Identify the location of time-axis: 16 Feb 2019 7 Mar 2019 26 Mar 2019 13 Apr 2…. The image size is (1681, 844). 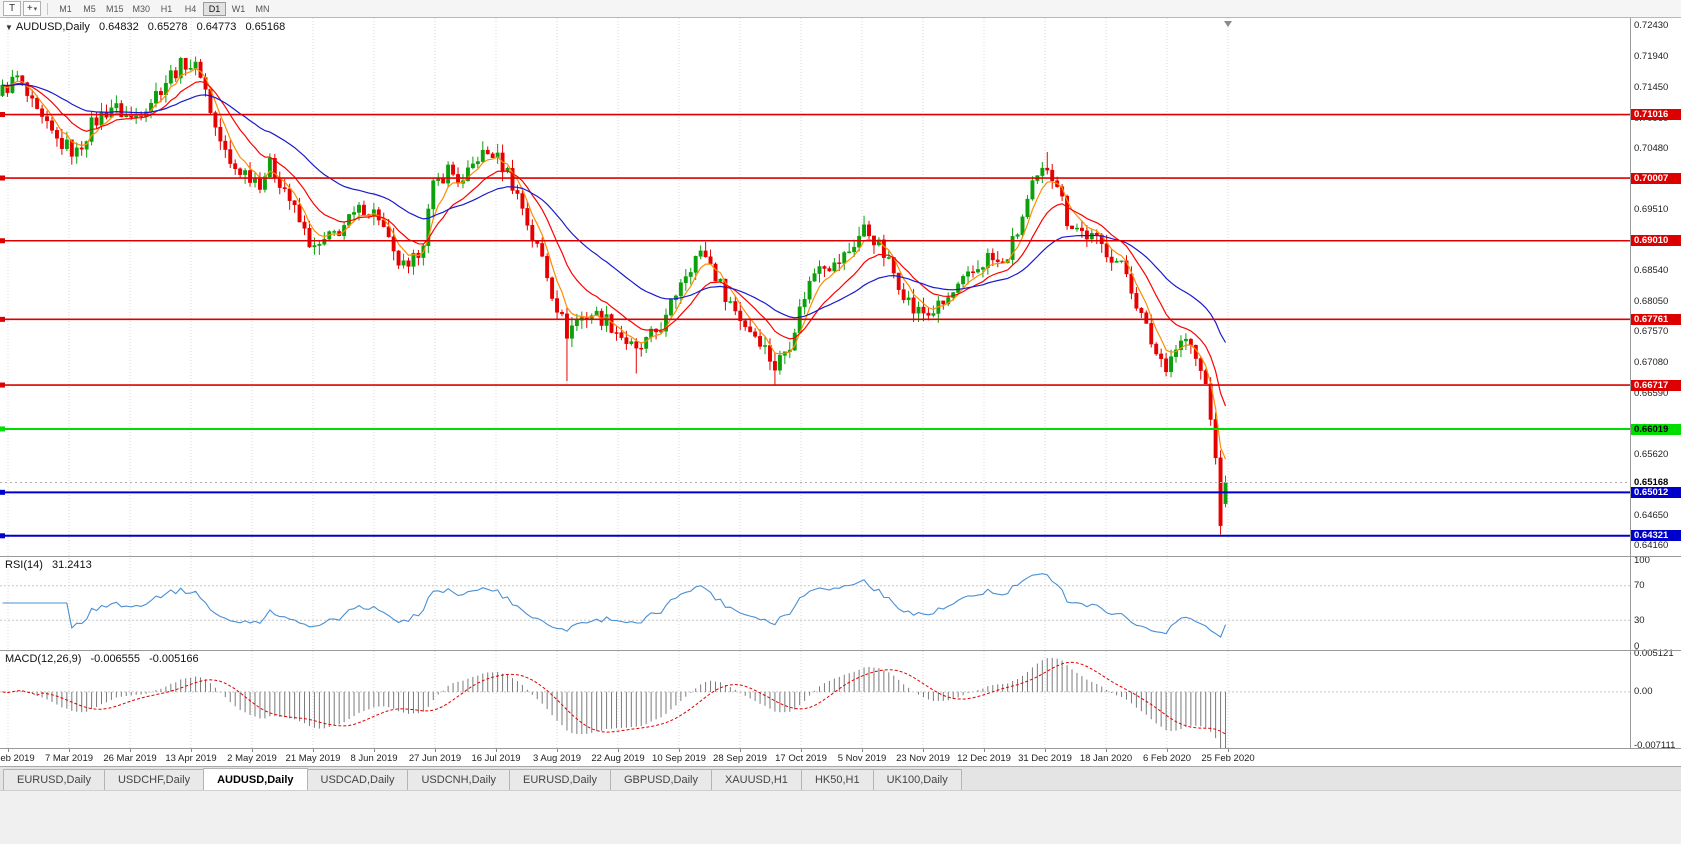
(815, 757).